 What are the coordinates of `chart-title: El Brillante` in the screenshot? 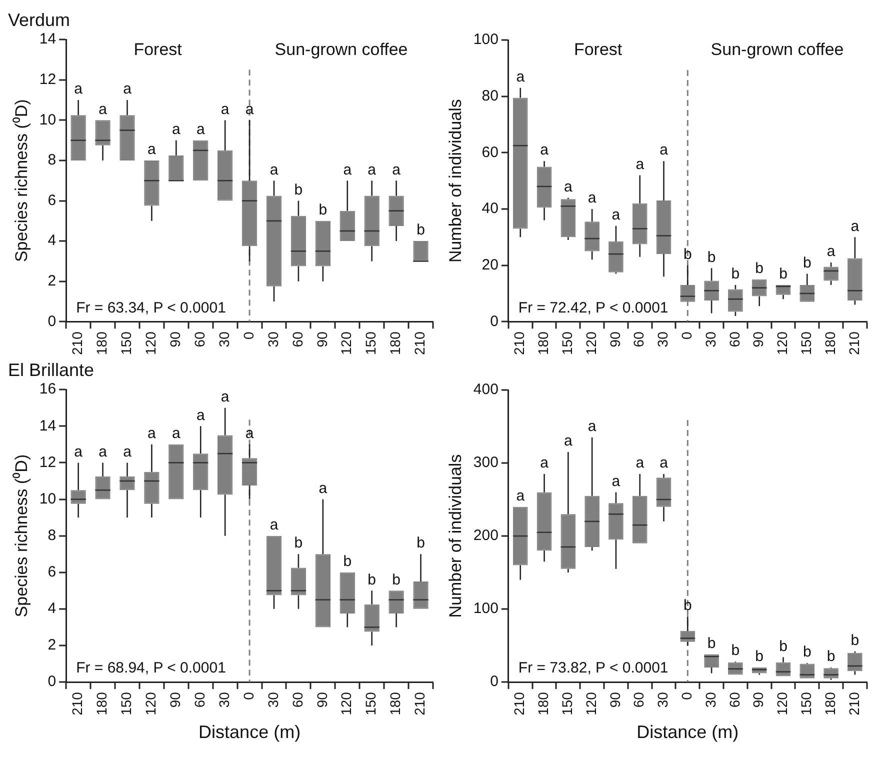 It's located at (51, 370).